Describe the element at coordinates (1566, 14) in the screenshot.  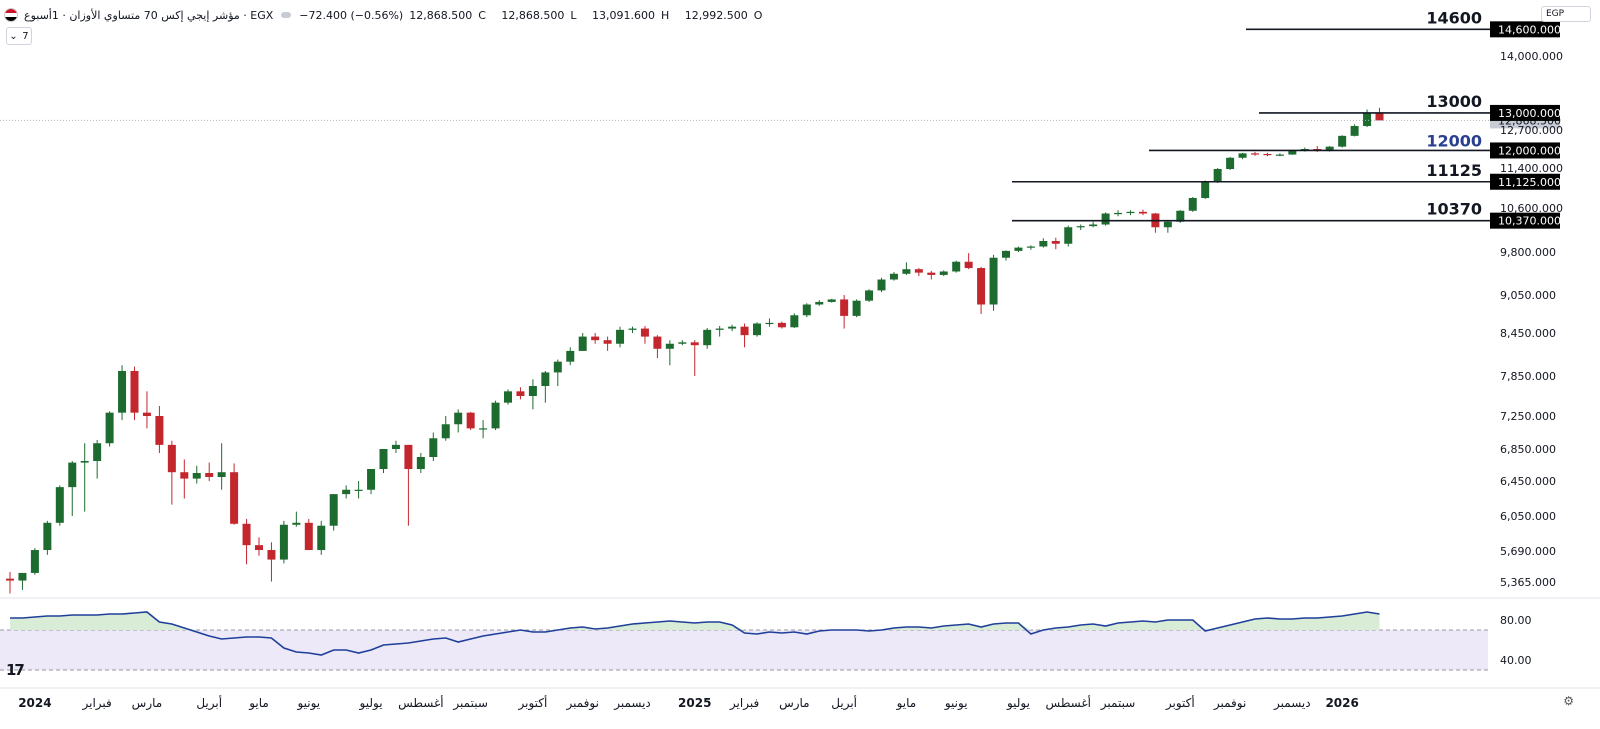
I see `currency-label: EGP` at that location.